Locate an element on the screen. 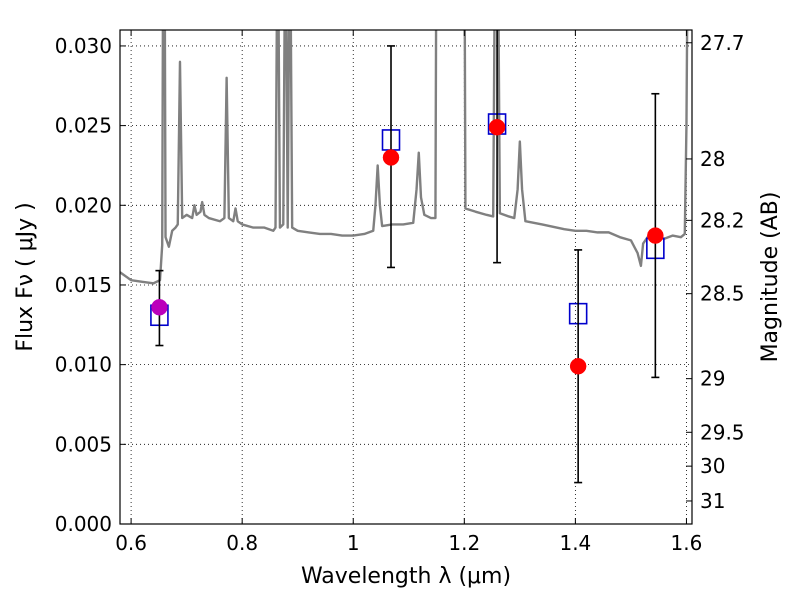 The height and width of the screenshot is (600, 800). y-tick-label: 0.025 is located at coordinates (83, 126).